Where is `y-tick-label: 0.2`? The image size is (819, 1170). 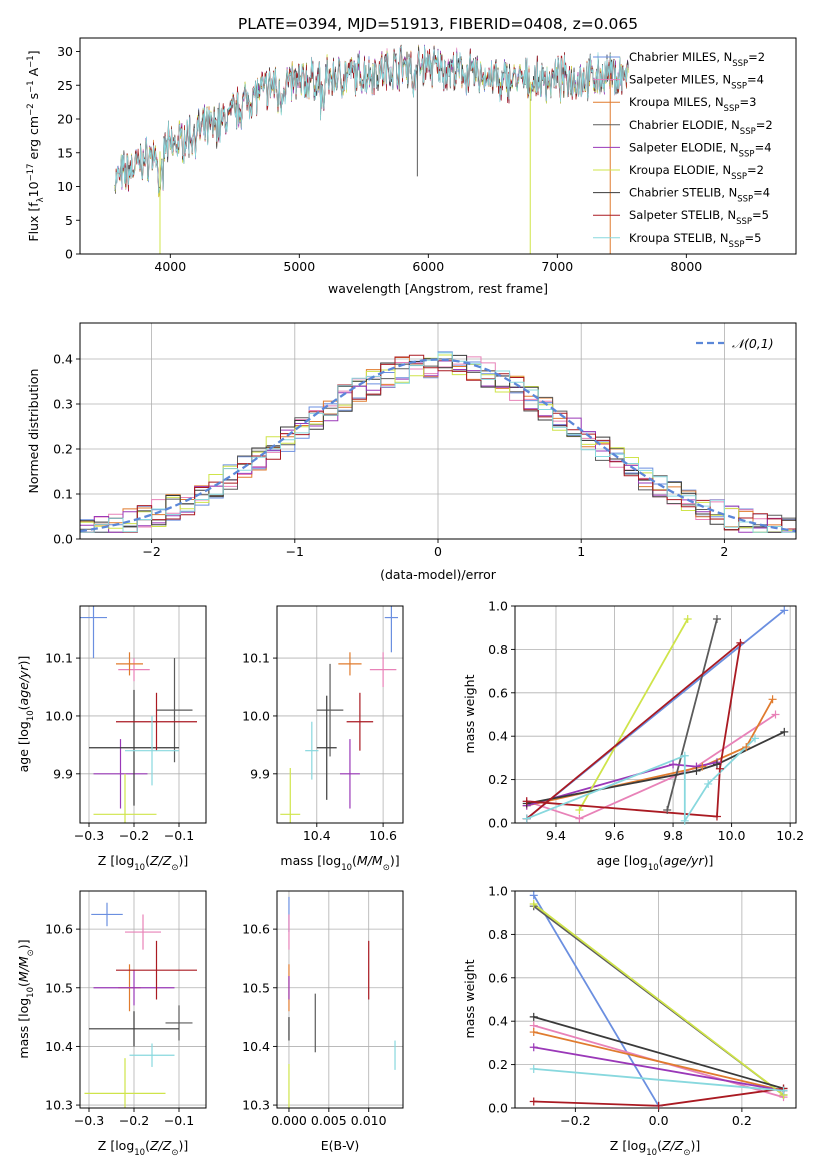
y-tick-label: 0.2 is located at coordinates (498, 779).